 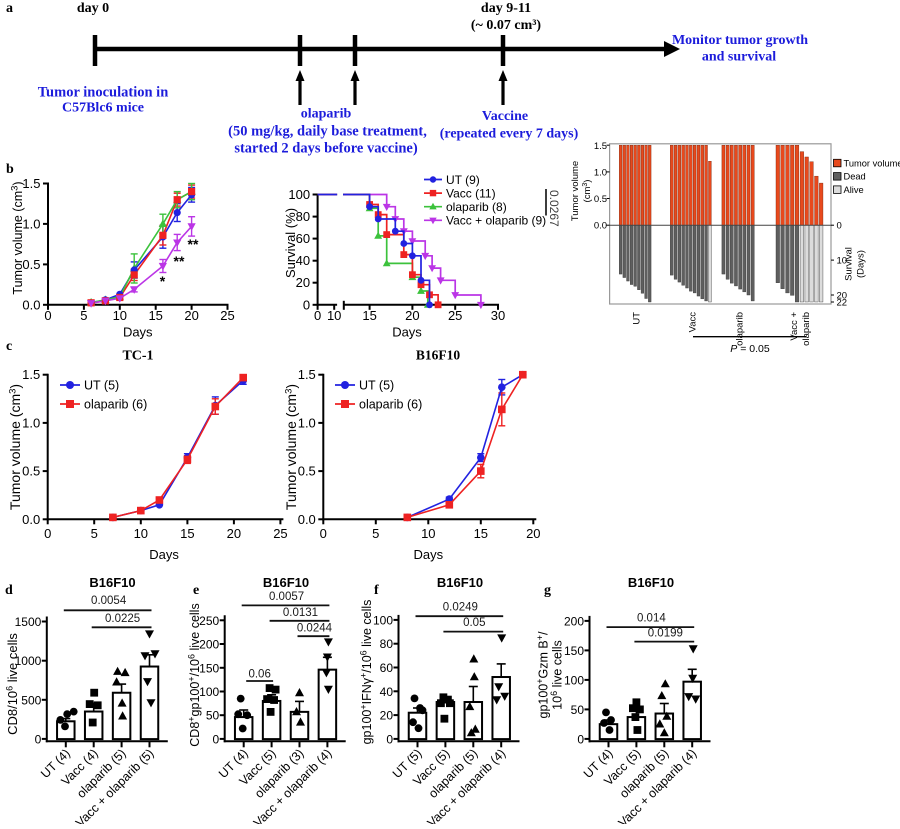 What do you see at coordinates (300, 613) in the screenshot?
I see `svg-text: 0.0131` at bounding box center [300, 613].